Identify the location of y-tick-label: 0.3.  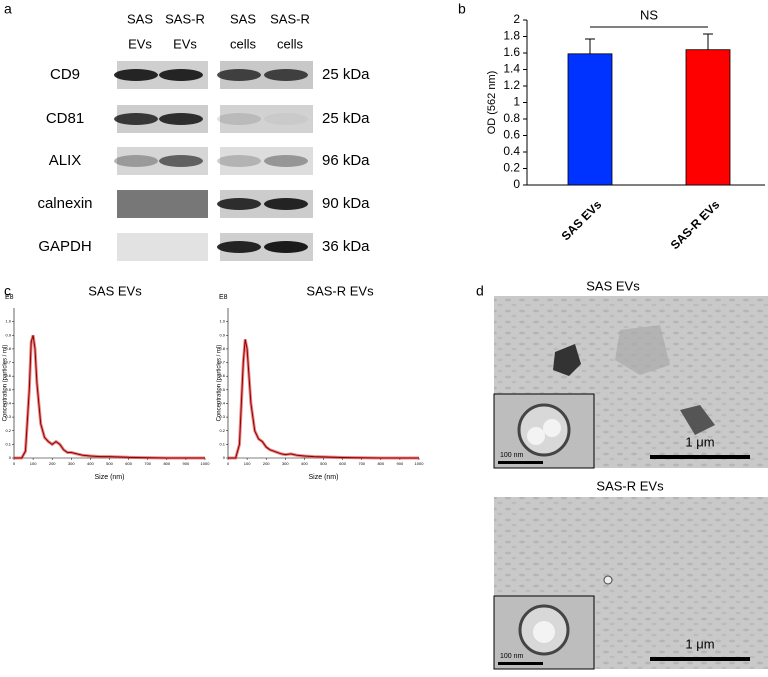
(222, 416).